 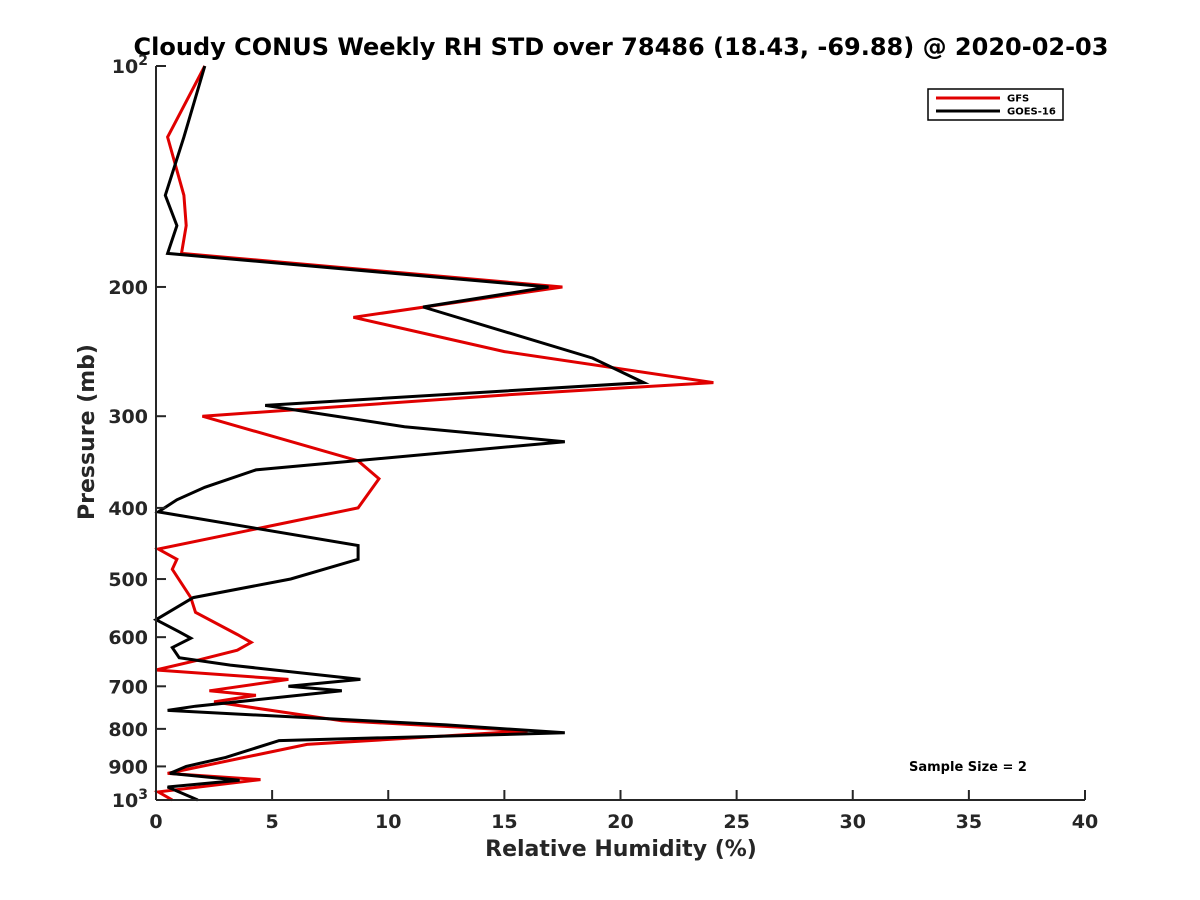 What do you see at coordinates (272, 822) in the screenshot?
I see `x-tick-label: 5` at bounding box center [272, 822].